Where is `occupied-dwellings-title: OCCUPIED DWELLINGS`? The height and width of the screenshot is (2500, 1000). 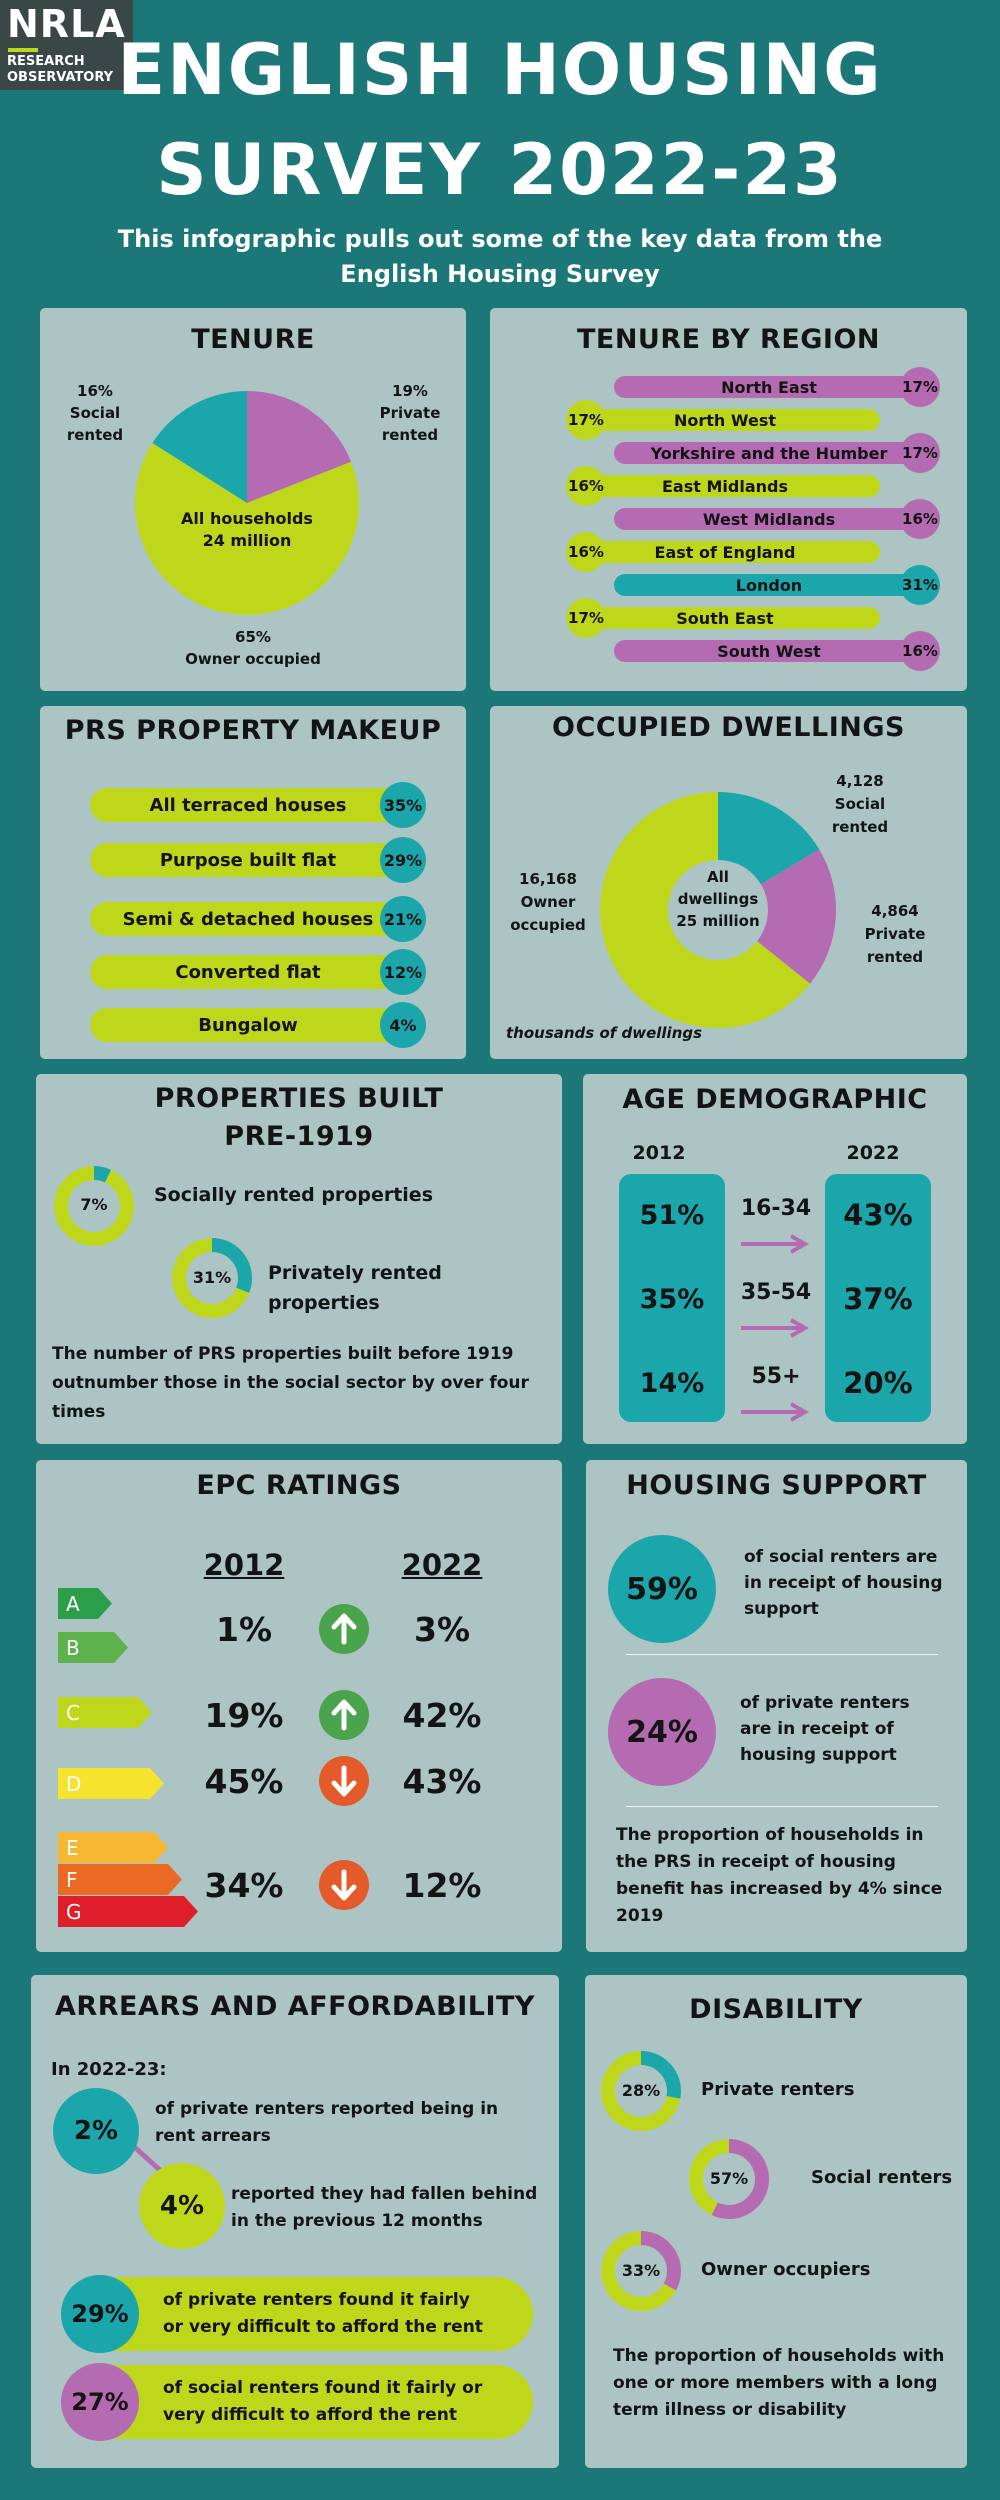 occupied-dwellings-title: OCCUPIED DWELLINGS is located at coordinates (728, 727).